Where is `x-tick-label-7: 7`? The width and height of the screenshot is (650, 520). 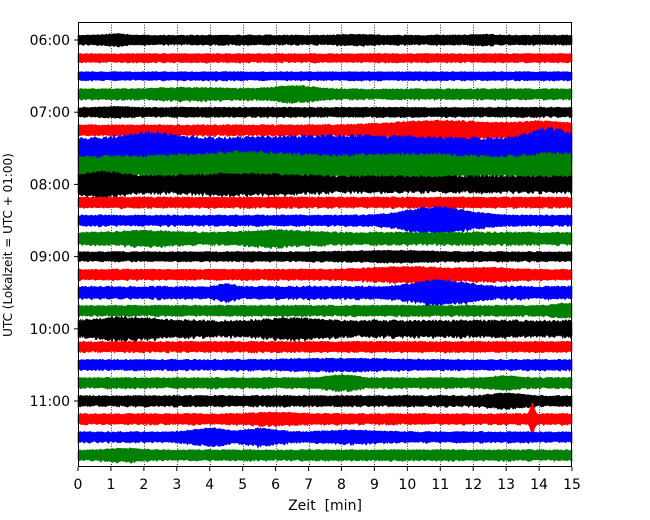
x-tick-label-7: 7 is located at coordinates (308, 485).